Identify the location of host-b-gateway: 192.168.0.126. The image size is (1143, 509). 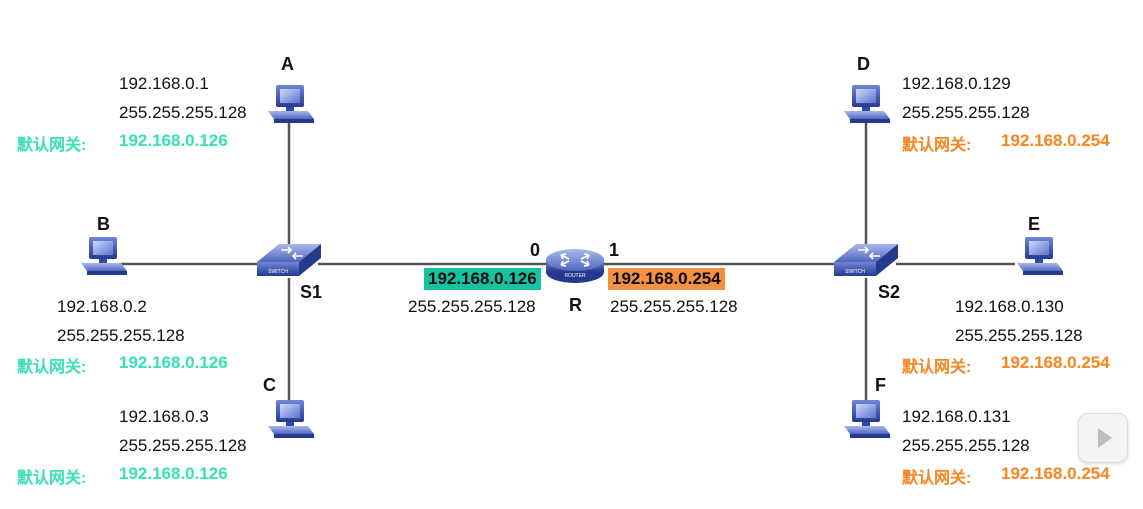
(173, 362).